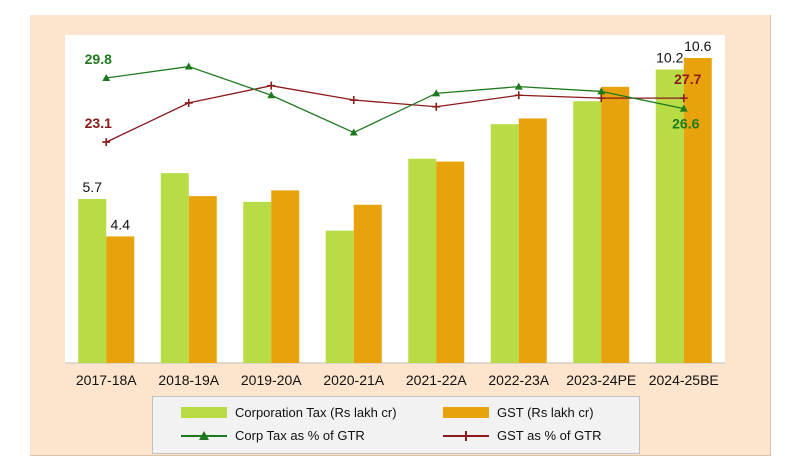 This screenshot has width=800, height=470. I want to click on triangle-marker-icon, so click(204, 435).